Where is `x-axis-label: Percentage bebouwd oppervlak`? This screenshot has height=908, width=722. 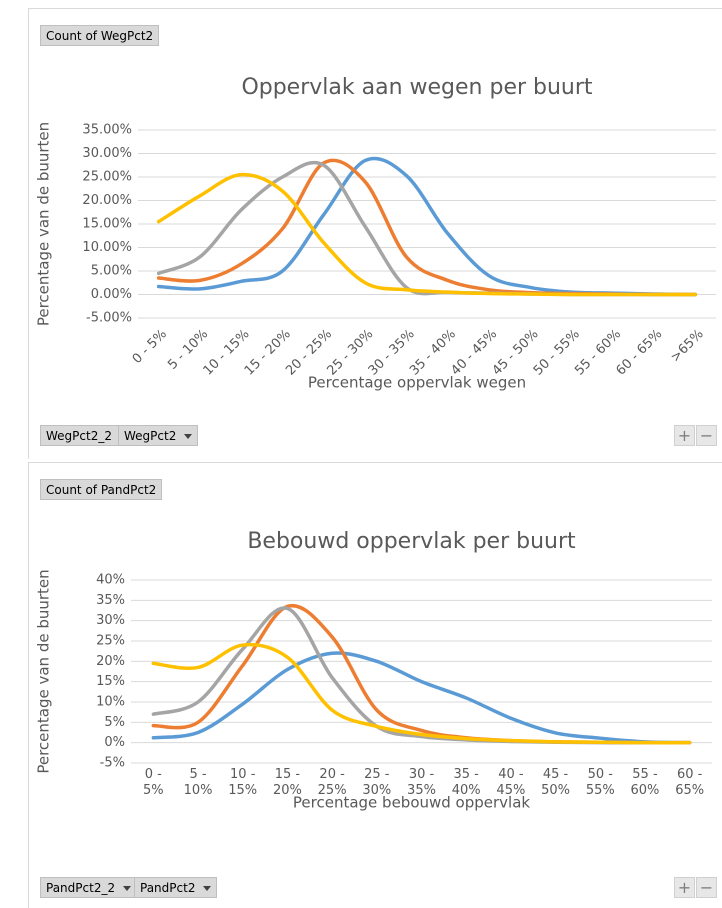
x-axis-label: Percentage bebouwd oppervlak is located at coordinates (412, 803).